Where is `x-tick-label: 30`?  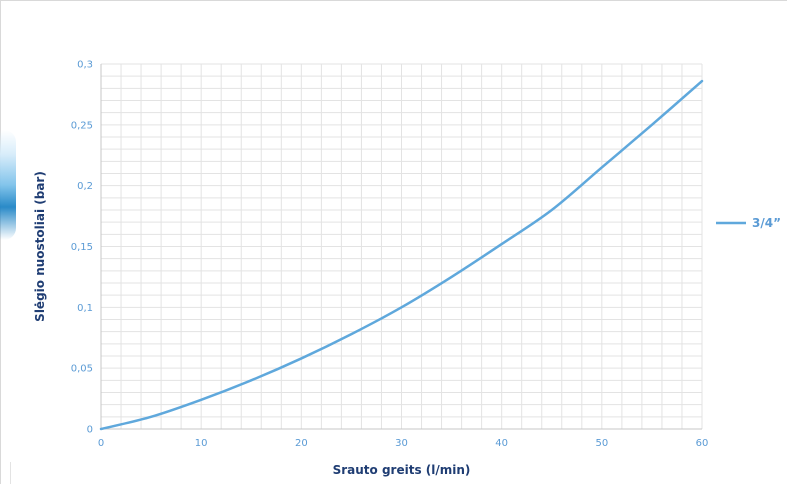
x-tick-label: 30 is located at coordinates (401, 443).